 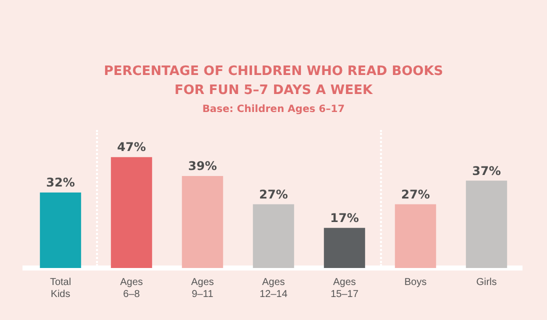 I want to click on x-tick-label: Ages 15–17, so click(x=344, y=288).